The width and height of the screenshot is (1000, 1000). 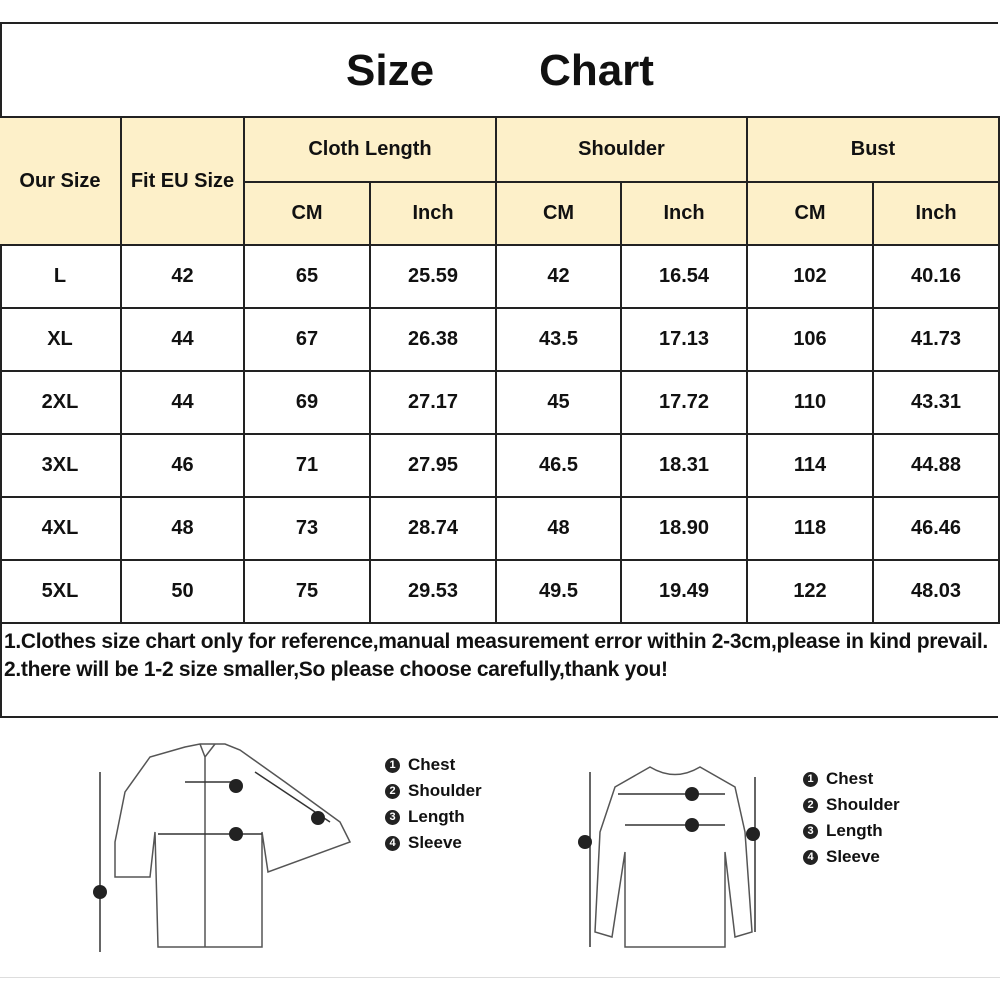 What do you see at coordinates (937, 403) in the screenshot?
I see `table-cell: 43.31` at bounding box center [937, 403].